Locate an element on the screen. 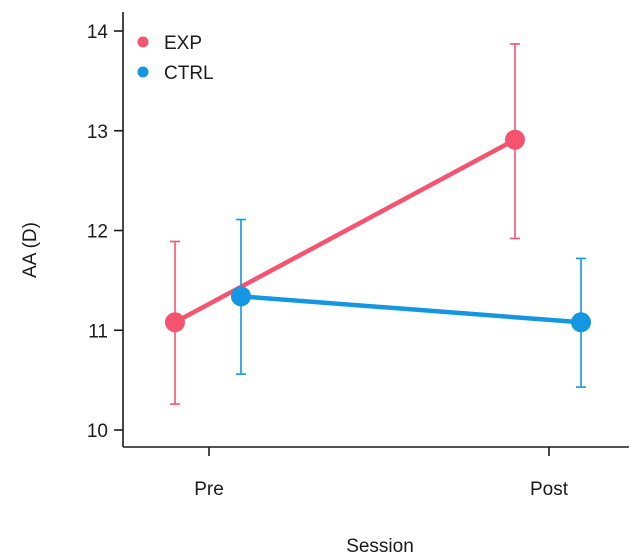  x-tick-label: Pre is located at coordinates (209, 489).